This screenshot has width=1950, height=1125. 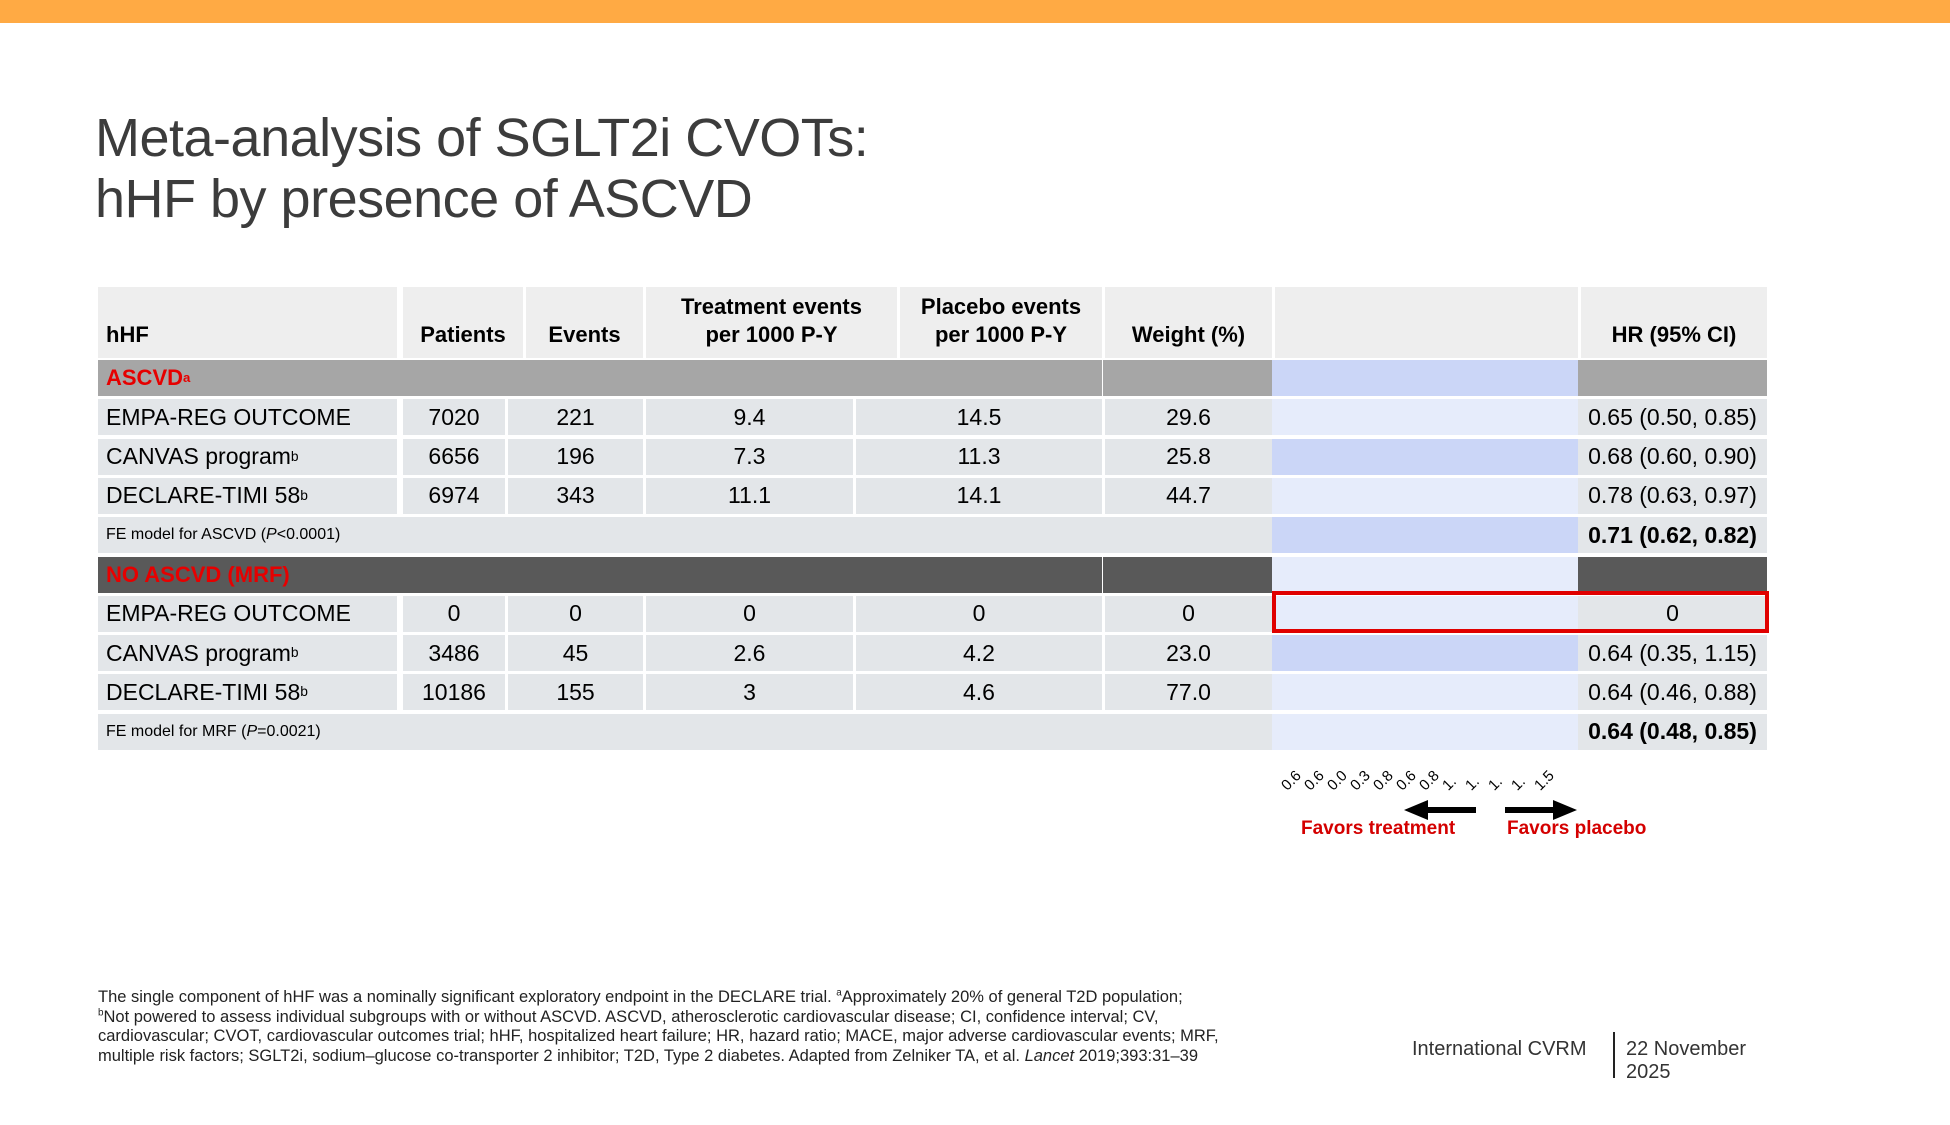 I want to click on cell-treatment: 2.6, so click(x=749, y=653).